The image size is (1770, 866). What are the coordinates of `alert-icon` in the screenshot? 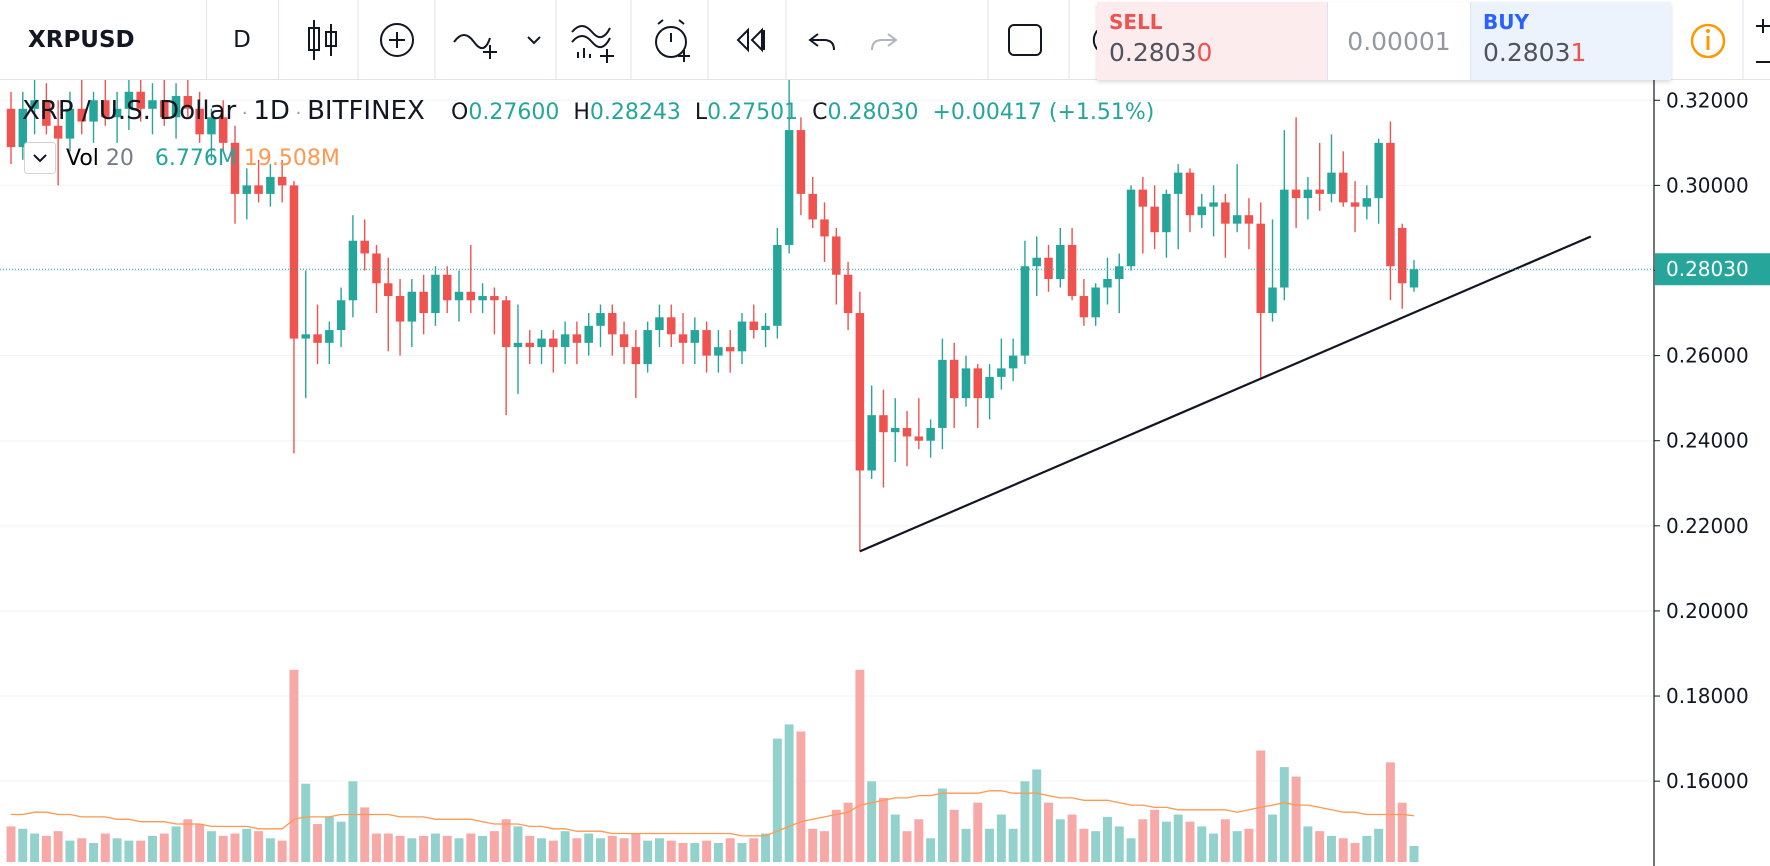 It's located at (672, 40).